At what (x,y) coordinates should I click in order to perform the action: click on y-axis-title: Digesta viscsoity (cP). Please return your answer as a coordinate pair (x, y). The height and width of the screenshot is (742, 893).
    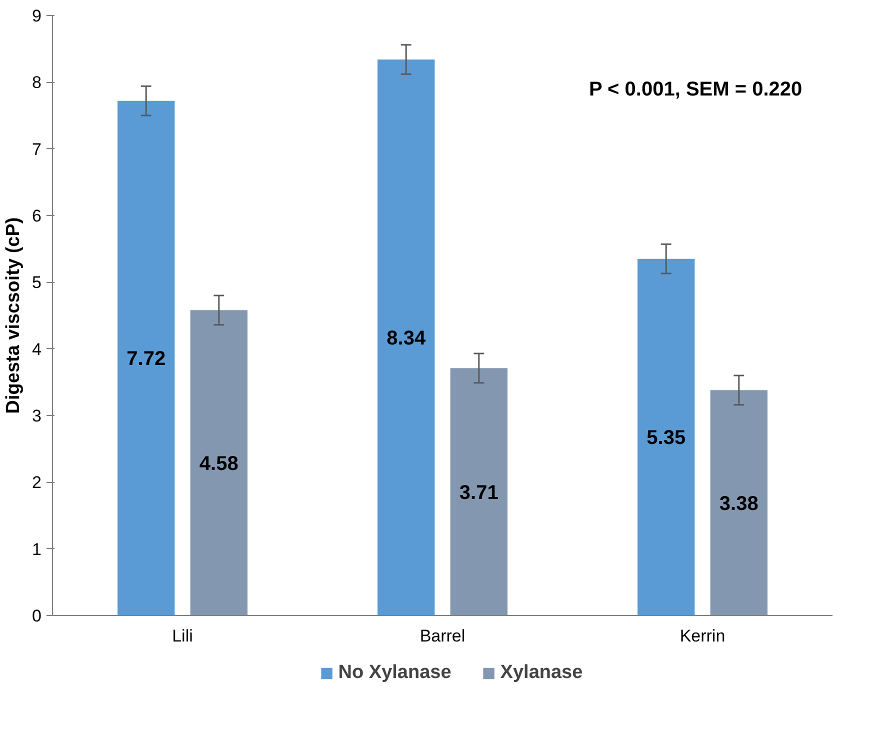
    Looking at the image, I should click on (13, 315).